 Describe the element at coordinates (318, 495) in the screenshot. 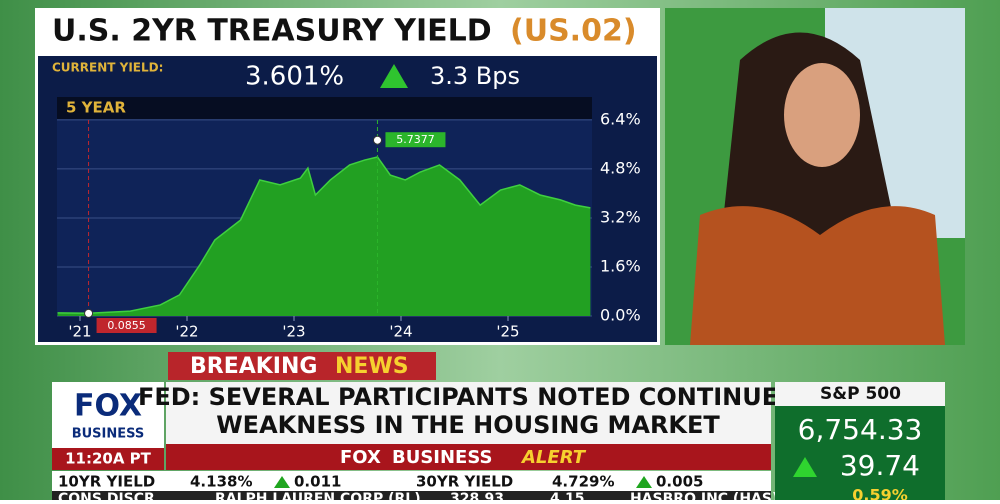

I see `ticker-item: RALPH LAUREN CORP (RL)` at that location.